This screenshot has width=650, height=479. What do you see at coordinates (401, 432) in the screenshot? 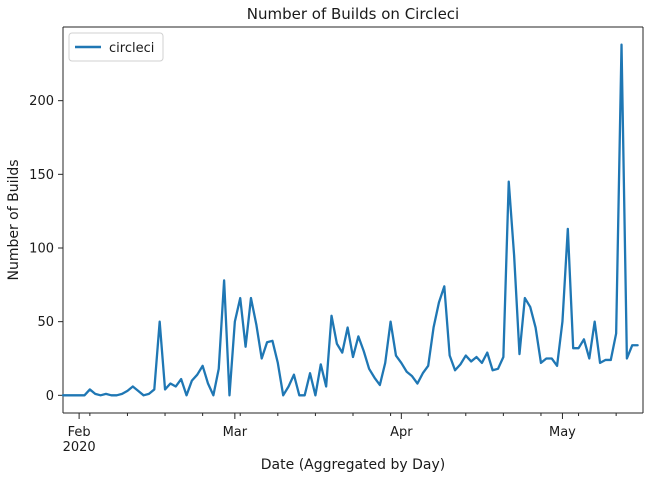
I see `x-tick-label: Apr` at bounding box center [401, 432].